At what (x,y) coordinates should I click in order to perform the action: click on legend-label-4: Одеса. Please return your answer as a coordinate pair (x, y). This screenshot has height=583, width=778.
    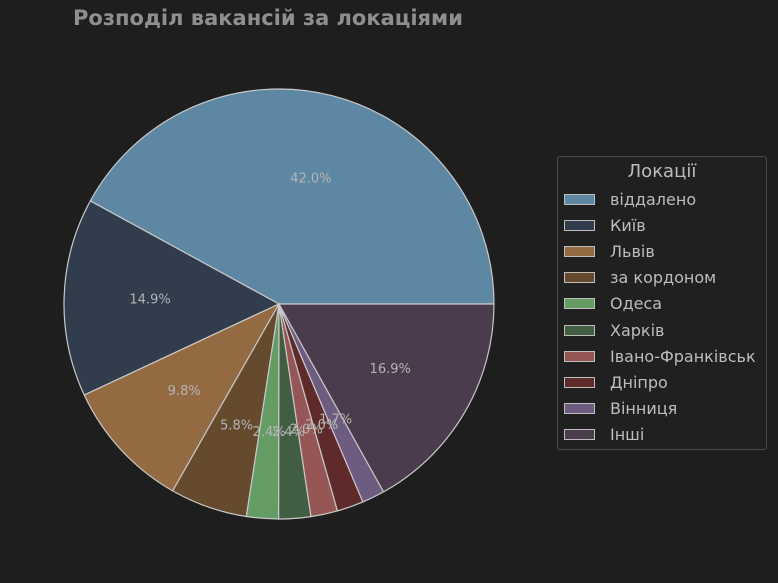
    Looking at the image, I should click on (636, 304).